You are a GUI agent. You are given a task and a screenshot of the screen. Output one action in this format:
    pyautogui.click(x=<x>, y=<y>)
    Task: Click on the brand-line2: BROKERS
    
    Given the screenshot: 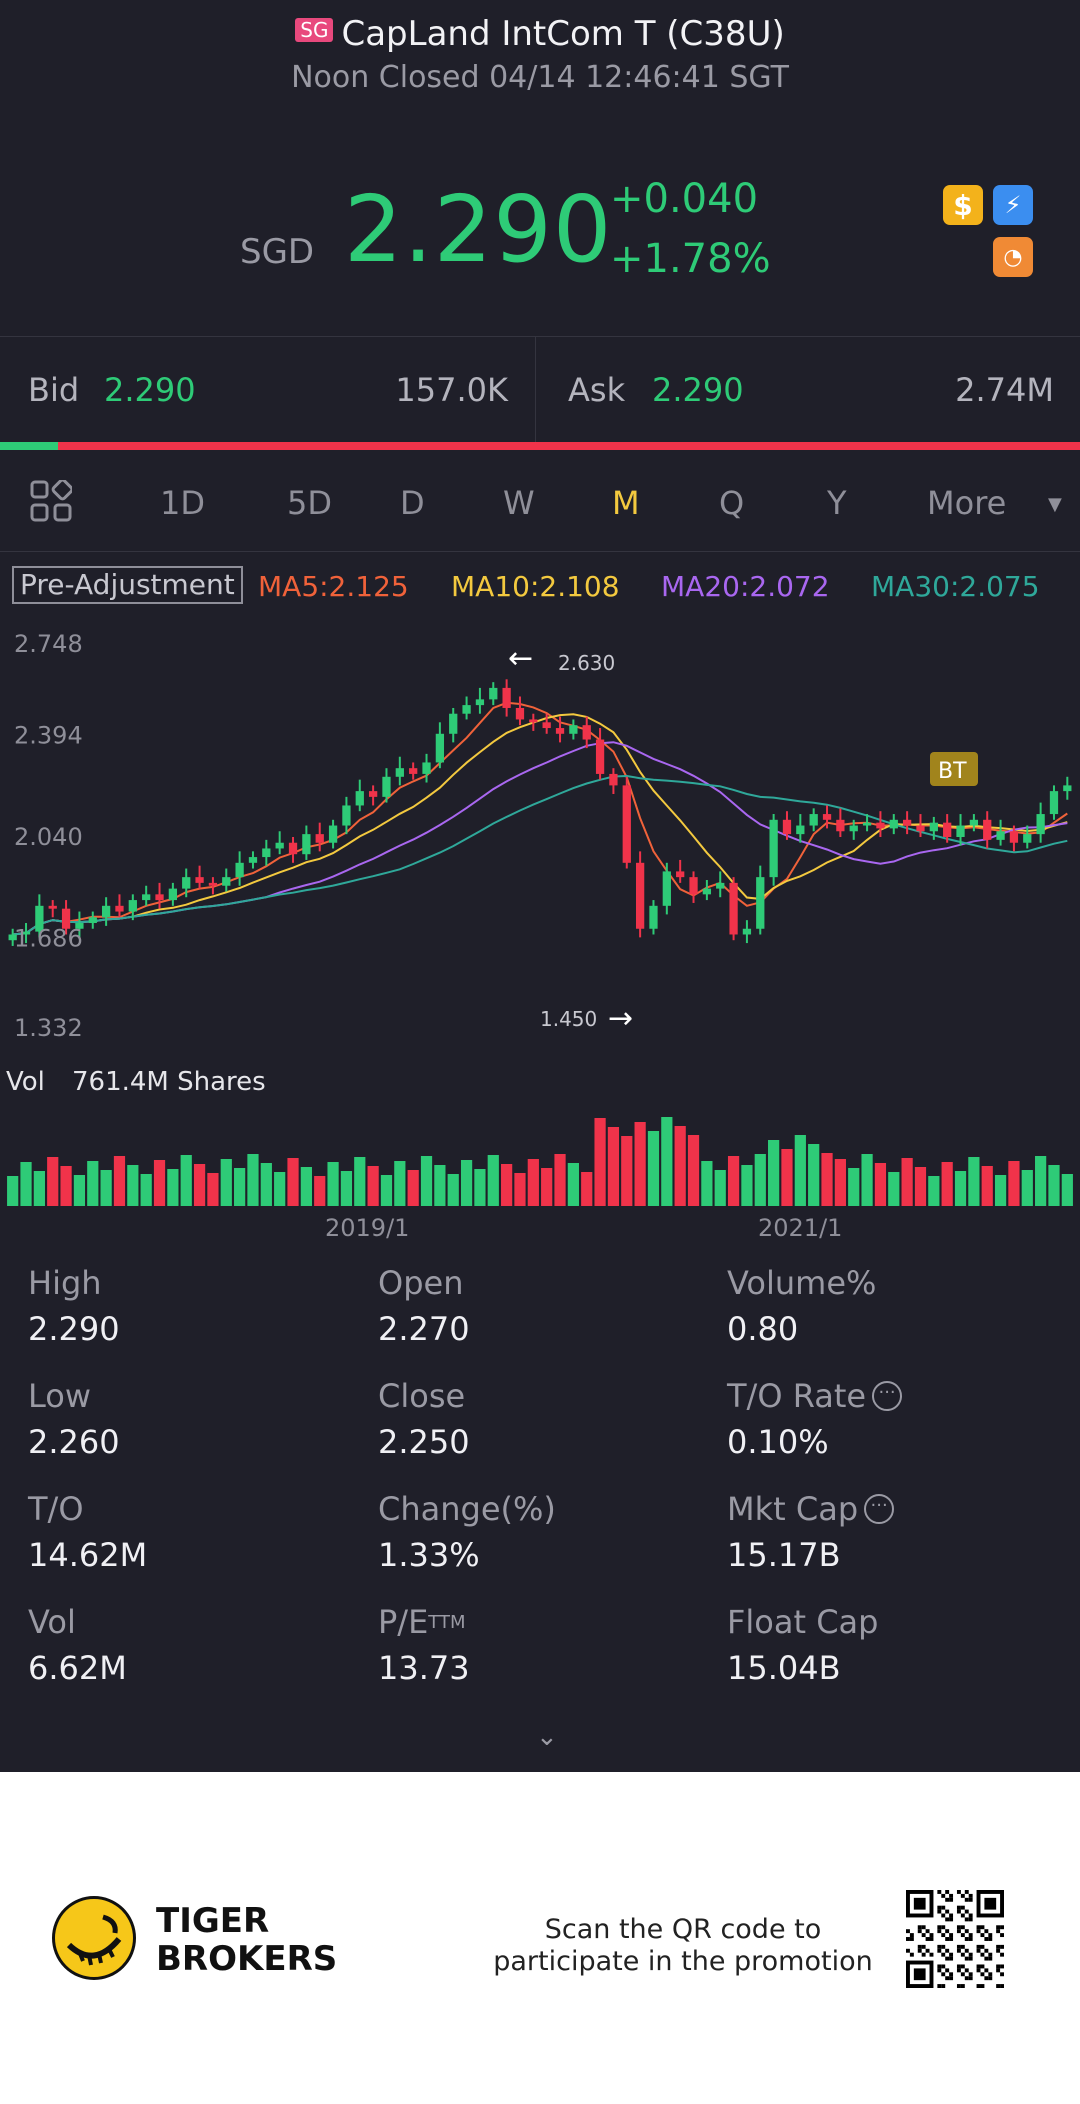 What is the action you would take?
    pyautogui.click(x=247, y=1959)
    